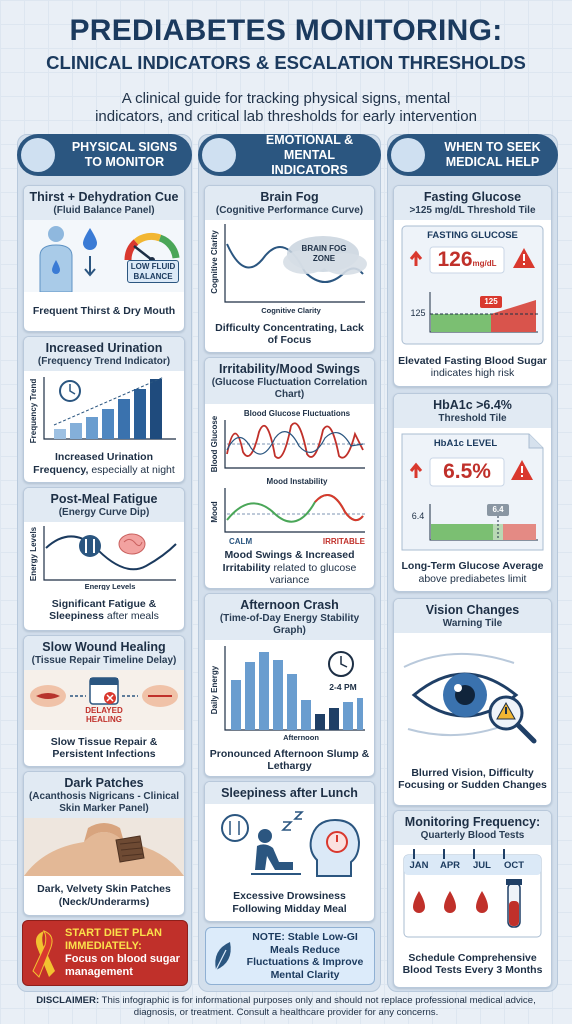  Describe the element at coordinates (482, 865) in the screenshot. I see `month-label: JUL` at that location.